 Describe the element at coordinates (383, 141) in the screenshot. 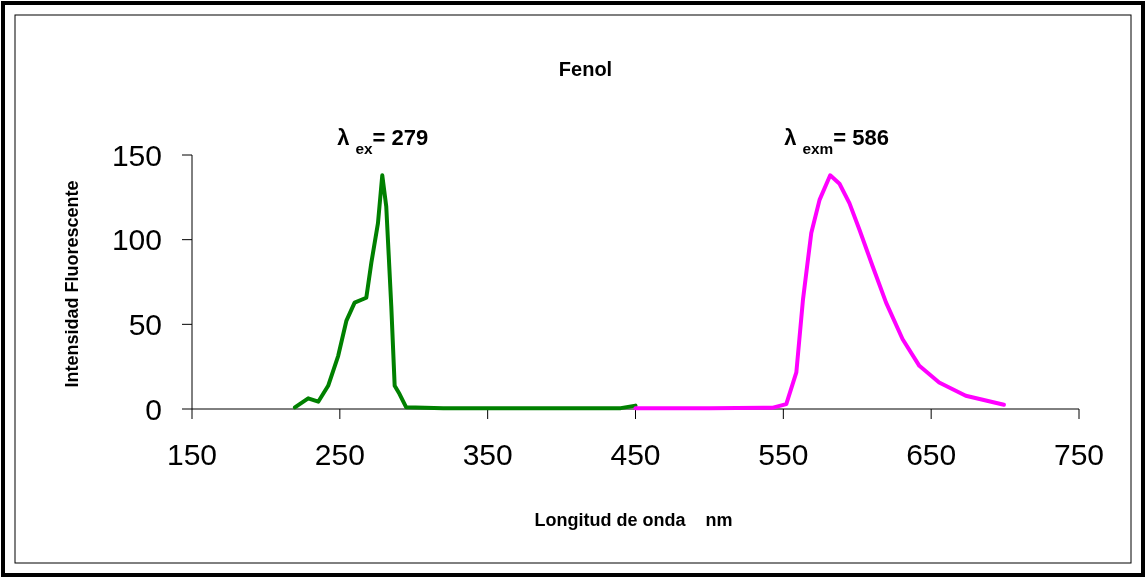

I see `annotation: λ $_{ex}$= 279` at that location.